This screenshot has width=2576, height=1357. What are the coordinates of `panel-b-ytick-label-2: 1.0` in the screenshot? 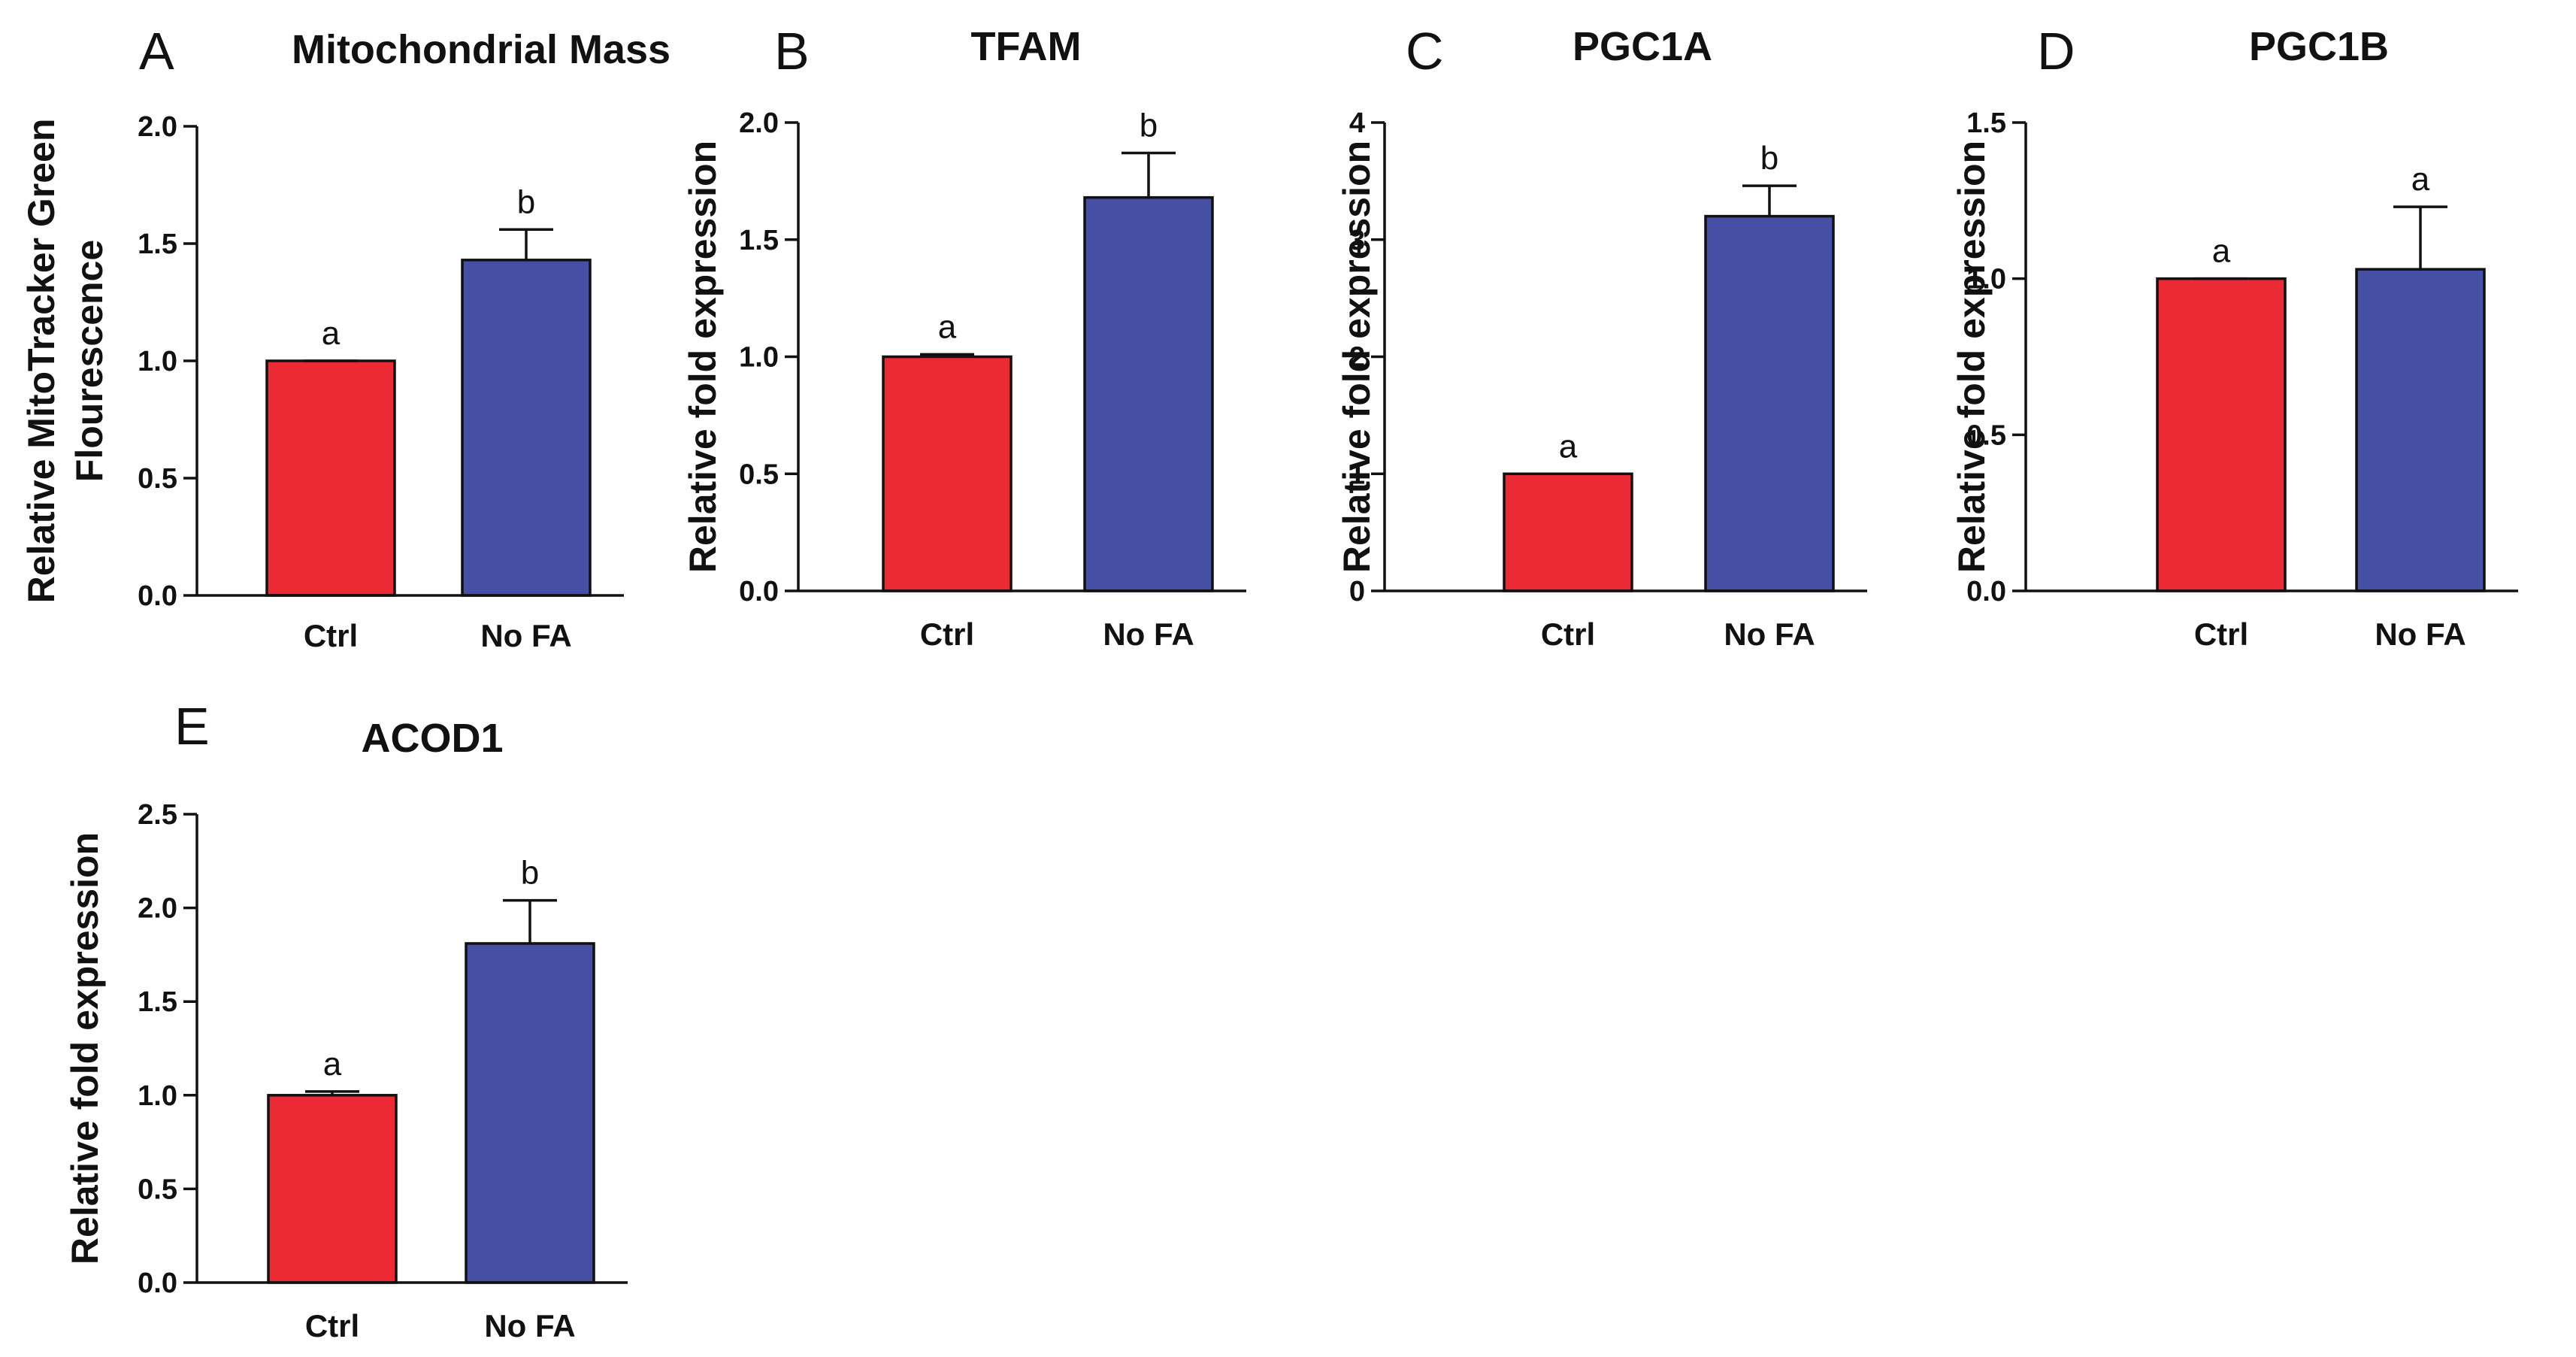 It's located at (759, 358).